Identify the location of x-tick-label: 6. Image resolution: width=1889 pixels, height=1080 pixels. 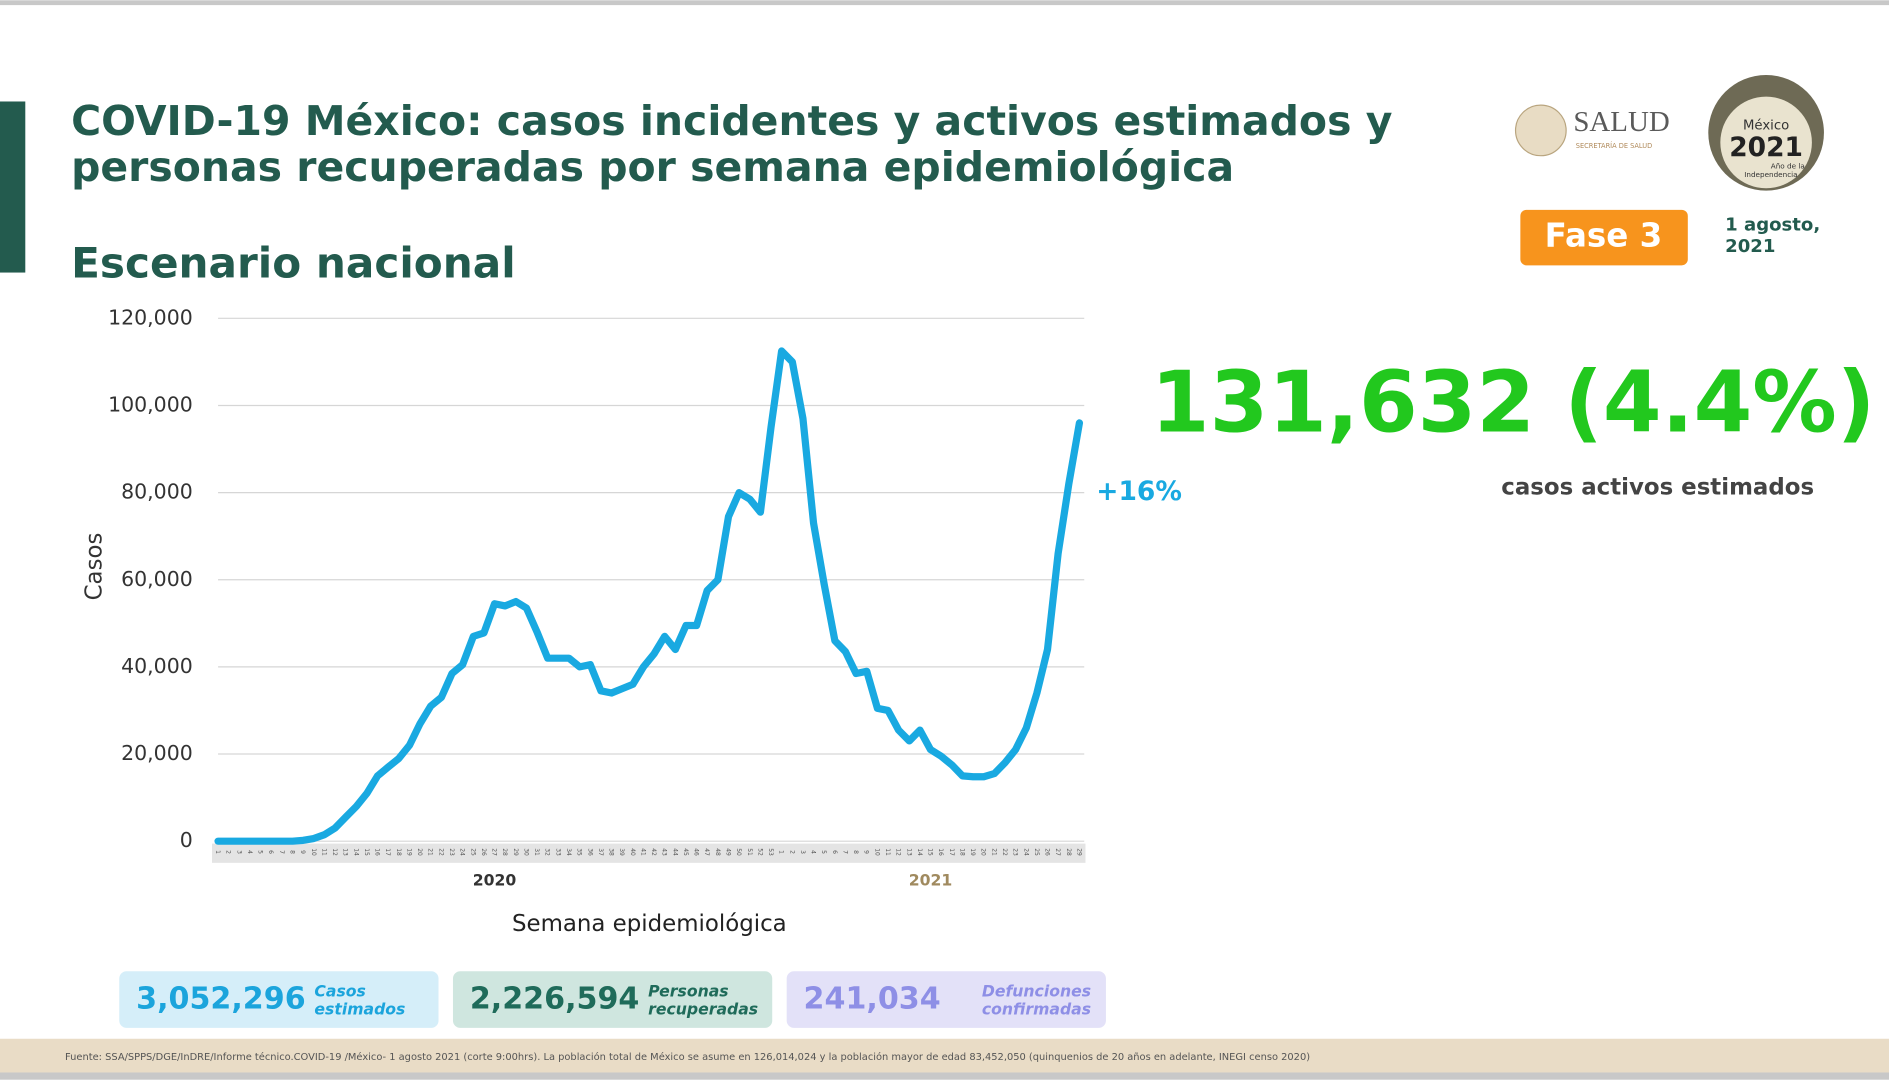
(270, 852).